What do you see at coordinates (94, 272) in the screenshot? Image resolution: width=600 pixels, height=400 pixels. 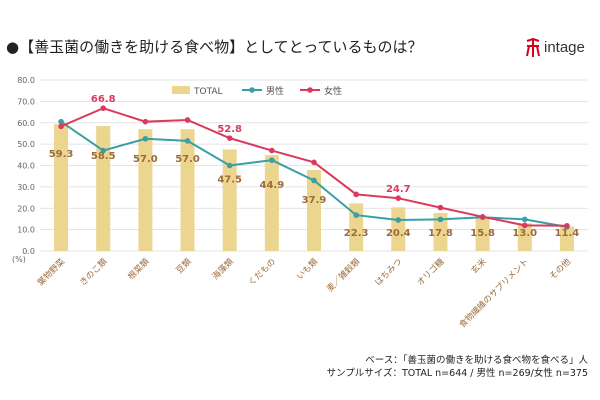 I see `x-category-label: きのこ類` at bounding box center [94, 272].